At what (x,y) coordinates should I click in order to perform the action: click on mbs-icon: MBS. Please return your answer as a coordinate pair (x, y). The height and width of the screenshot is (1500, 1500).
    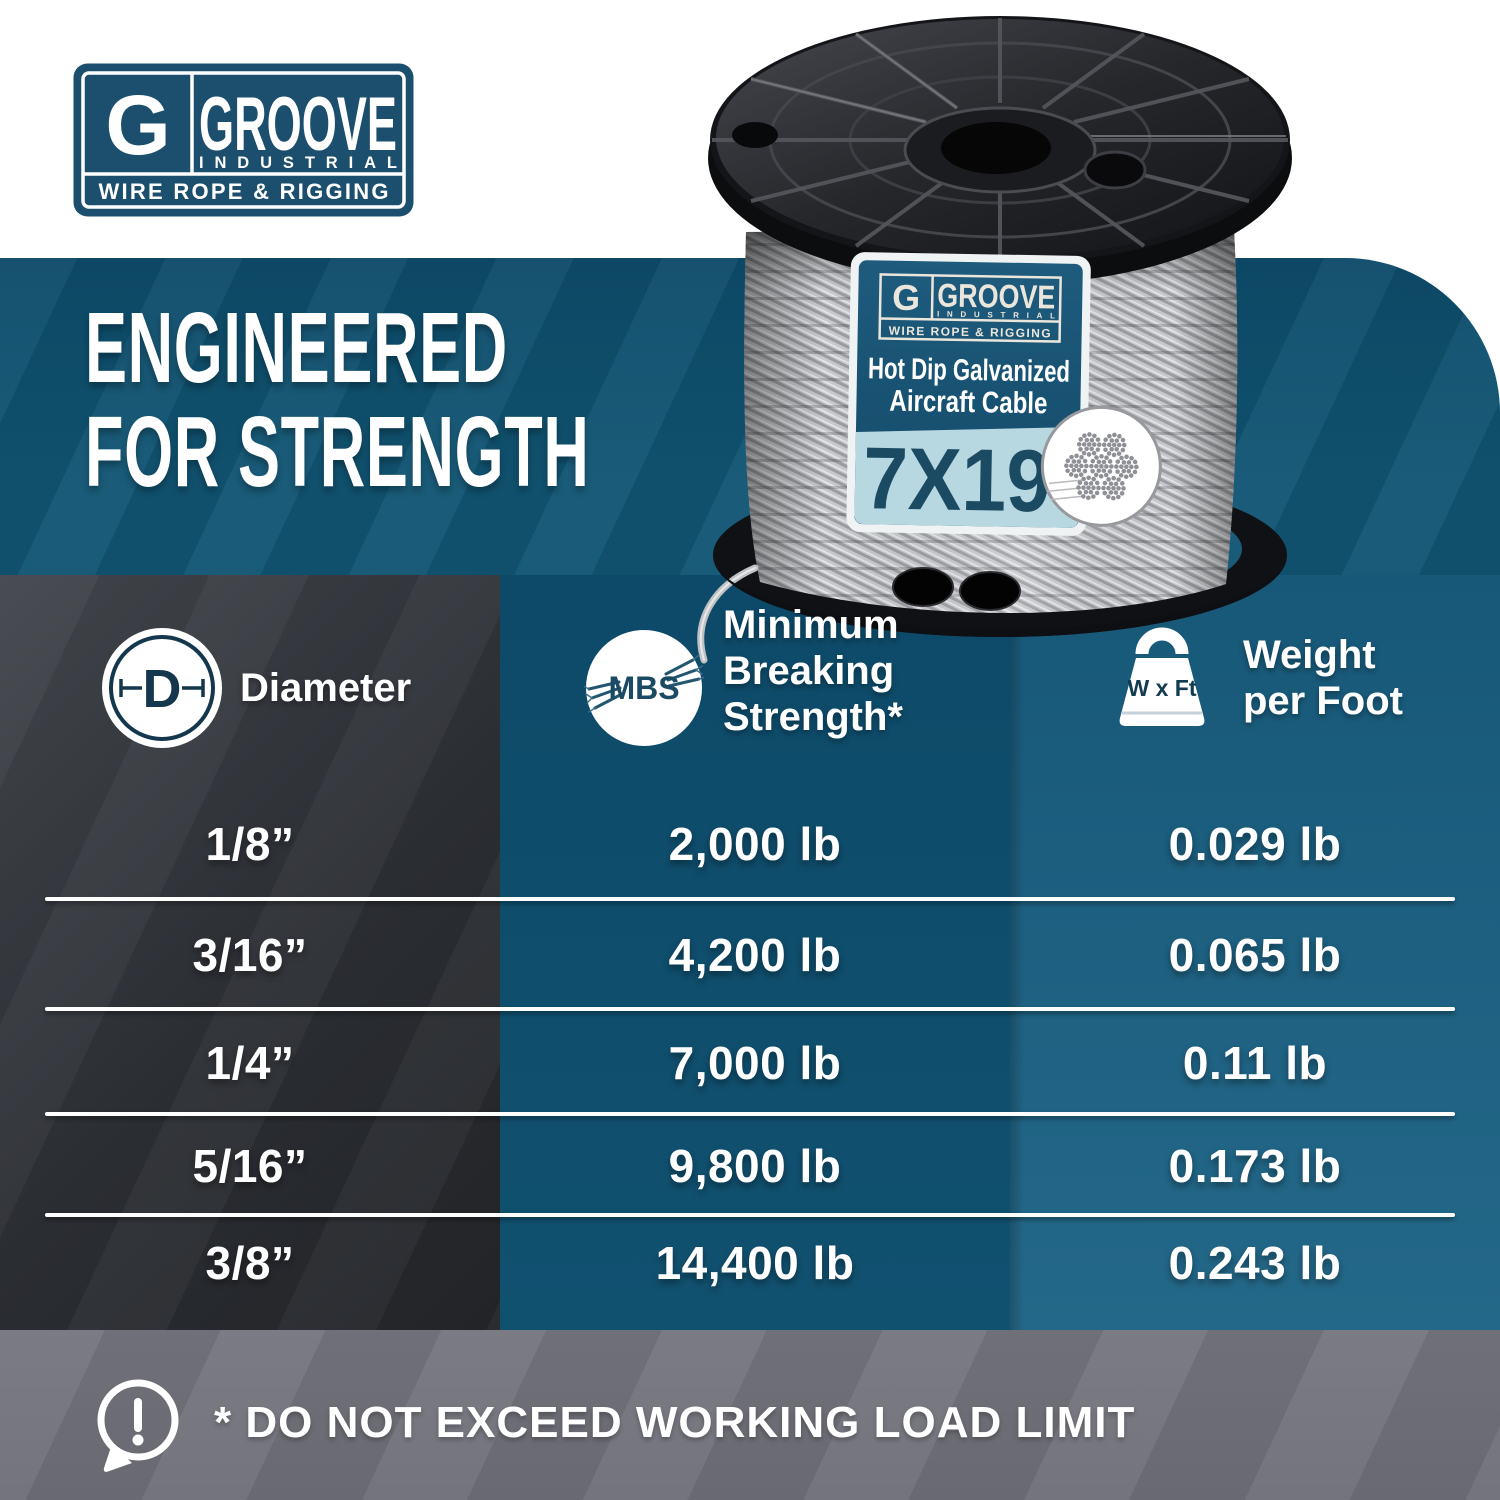
    Looking at the image, I should click on (644, 688).